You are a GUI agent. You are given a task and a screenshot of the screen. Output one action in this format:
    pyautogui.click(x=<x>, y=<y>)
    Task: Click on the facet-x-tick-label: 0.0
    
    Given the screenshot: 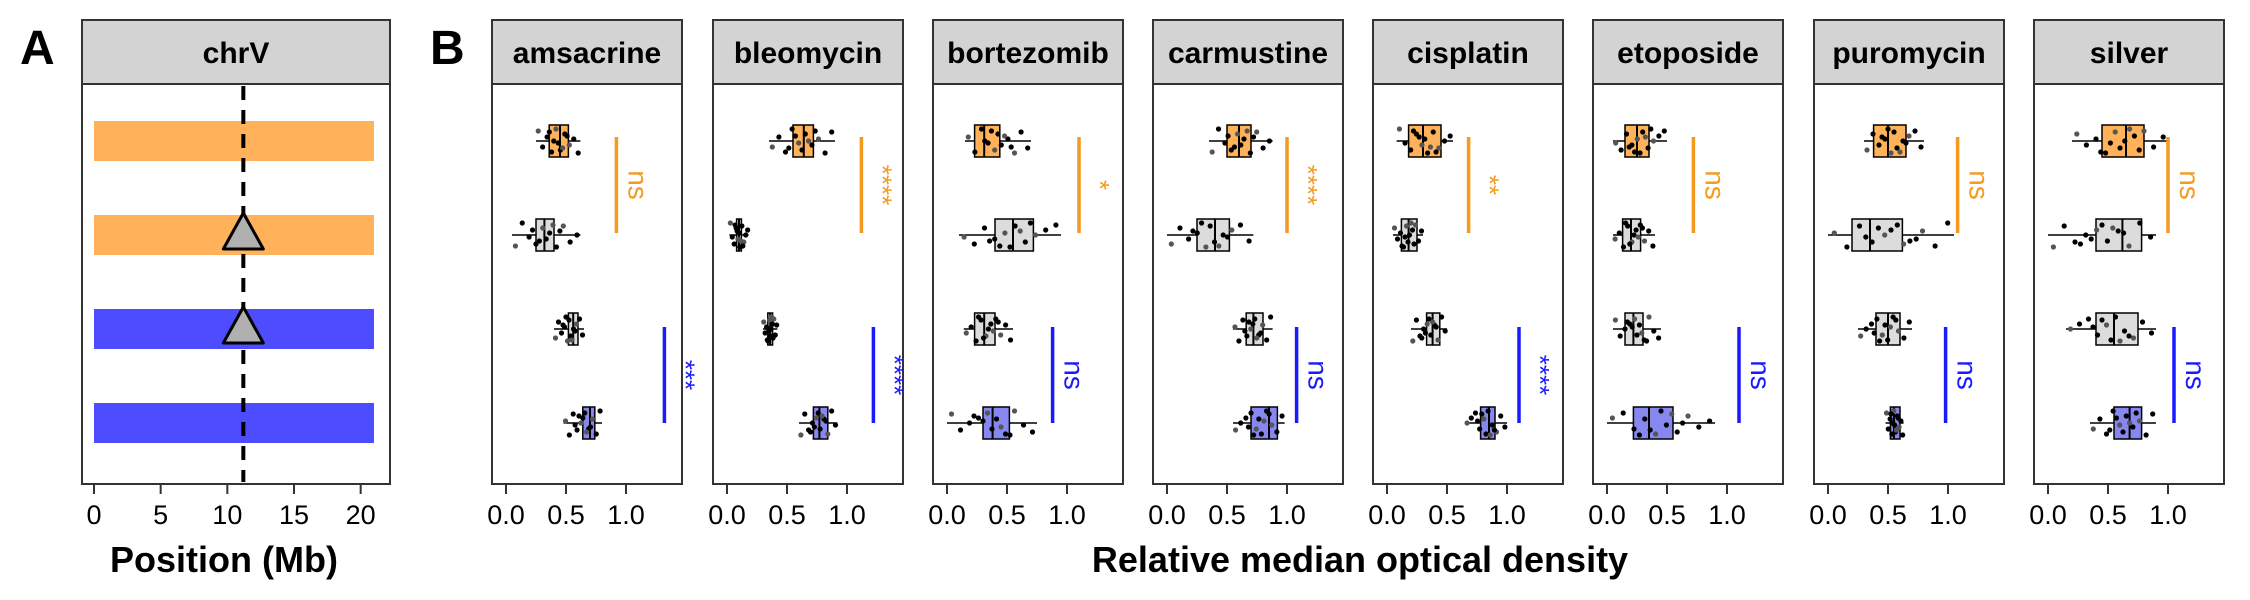 What is the action you would take?
    pyautogui.click(x=1167, y=515)
    